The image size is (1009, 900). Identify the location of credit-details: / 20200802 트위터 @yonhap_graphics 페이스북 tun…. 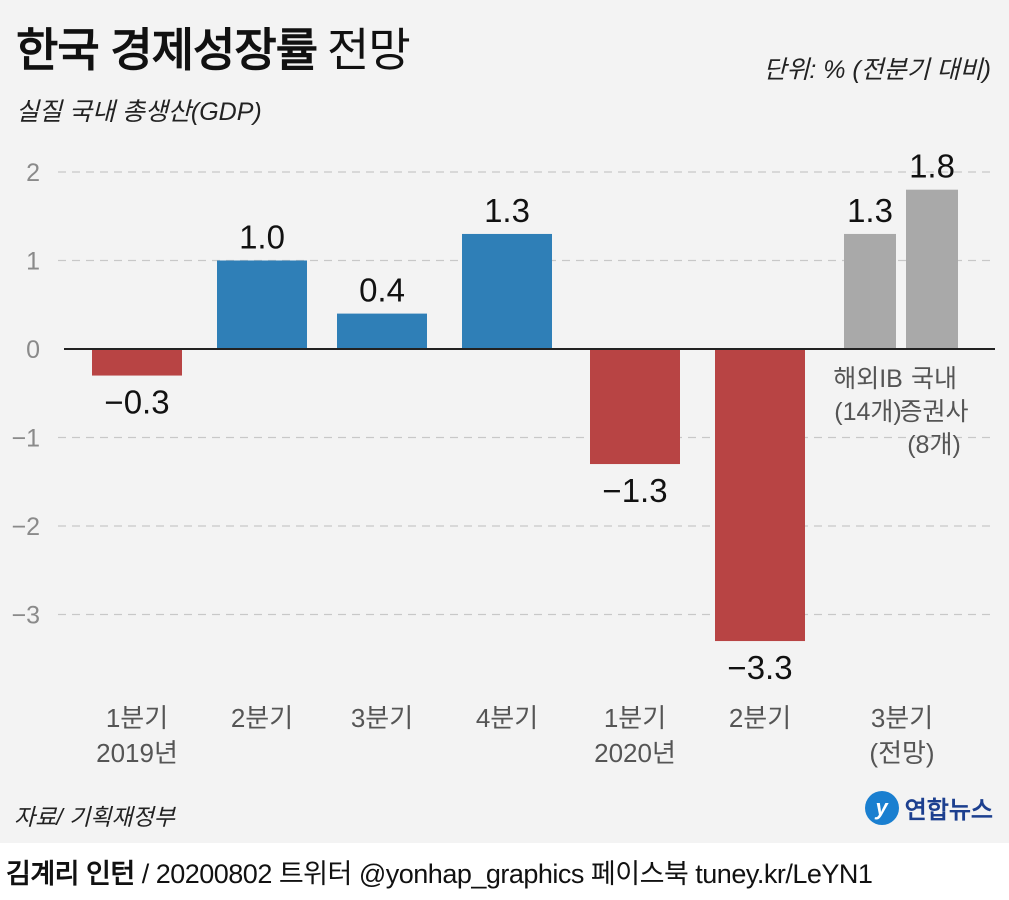
(503, 874).